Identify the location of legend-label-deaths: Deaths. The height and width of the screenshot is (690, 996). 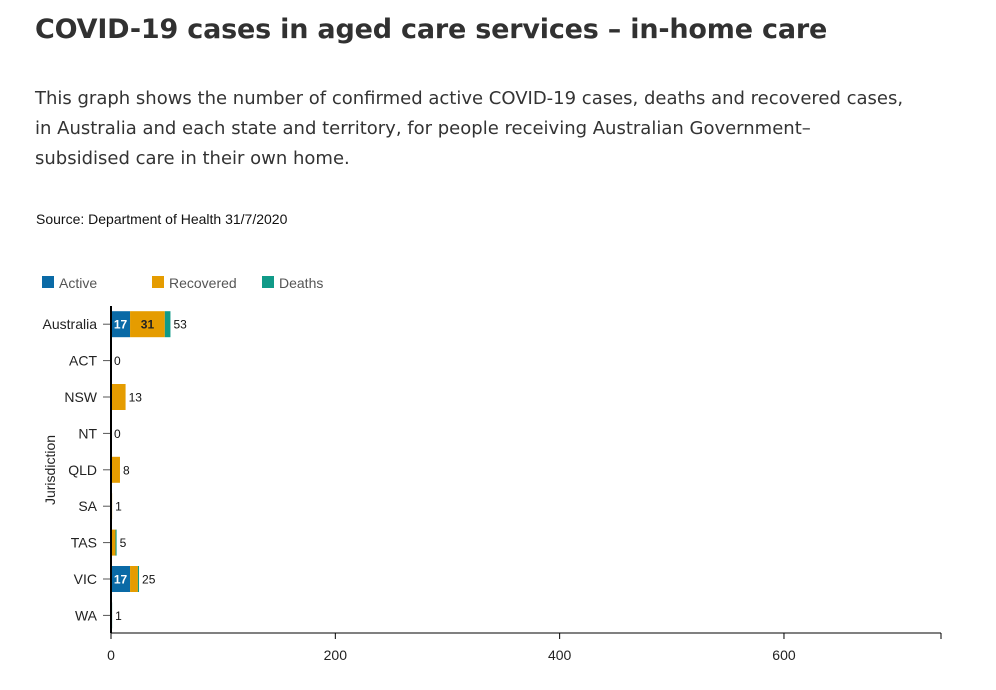
(301, 283).